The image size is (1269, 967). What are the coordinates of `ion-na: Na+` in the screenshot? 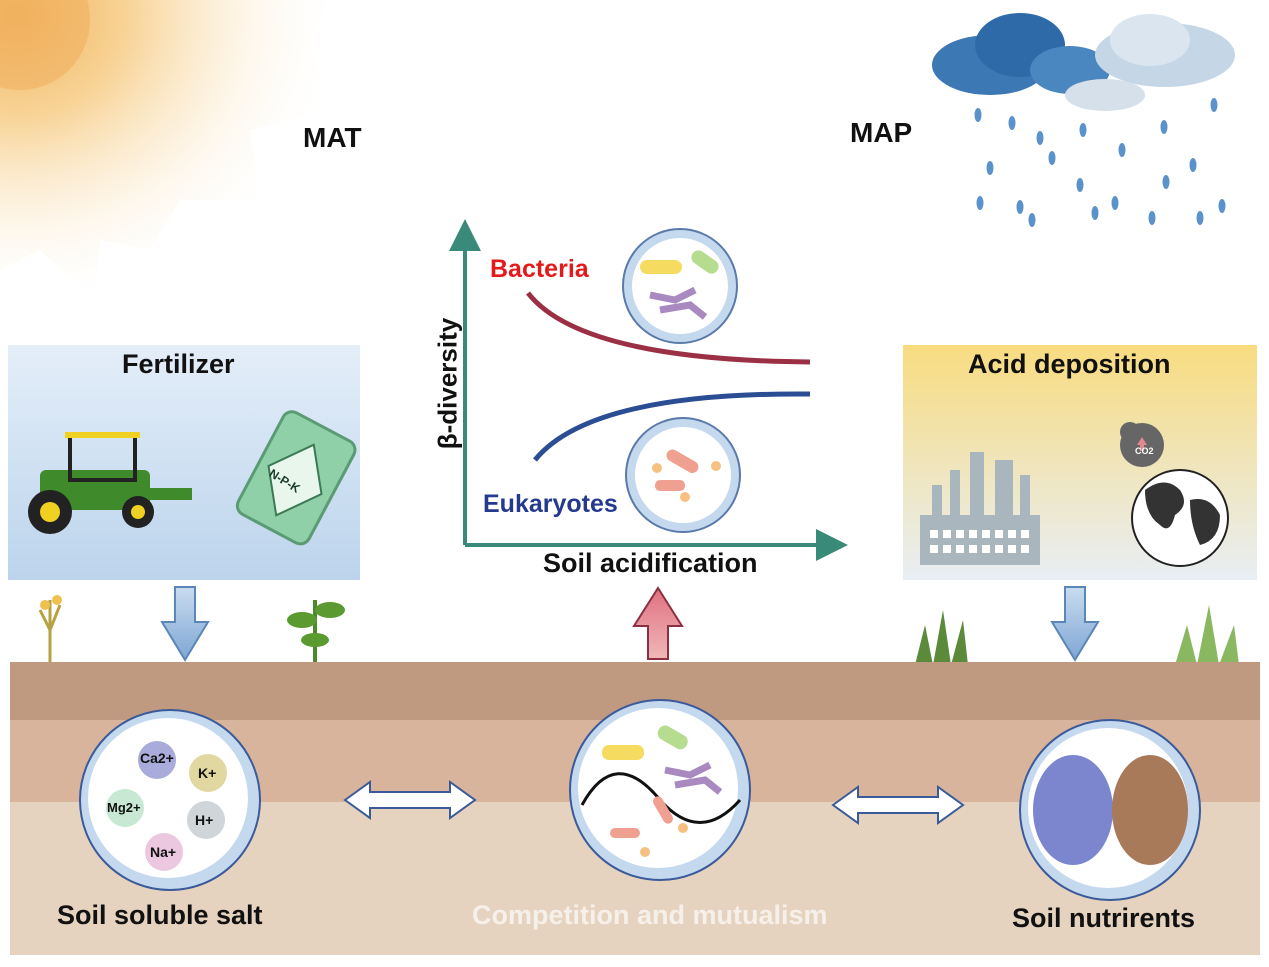 It's located at (163, 852).